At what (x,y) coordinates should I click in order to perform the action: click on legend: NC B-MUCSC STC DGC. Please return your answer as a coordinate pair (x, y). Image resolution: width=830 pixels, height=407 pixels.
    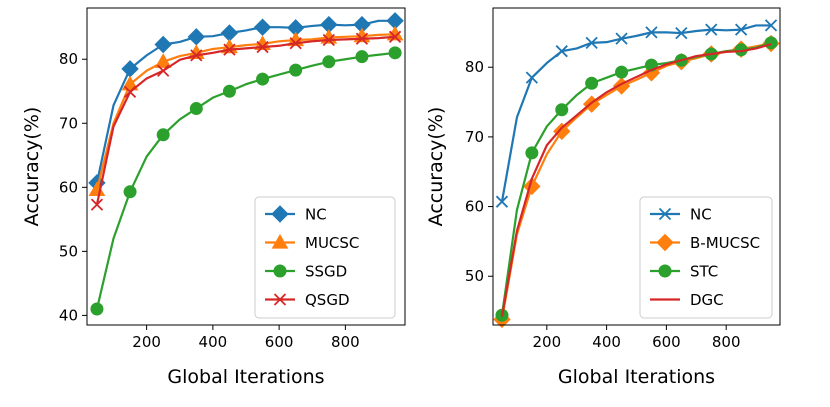
    Looking at the image, I should click on (706, 257).